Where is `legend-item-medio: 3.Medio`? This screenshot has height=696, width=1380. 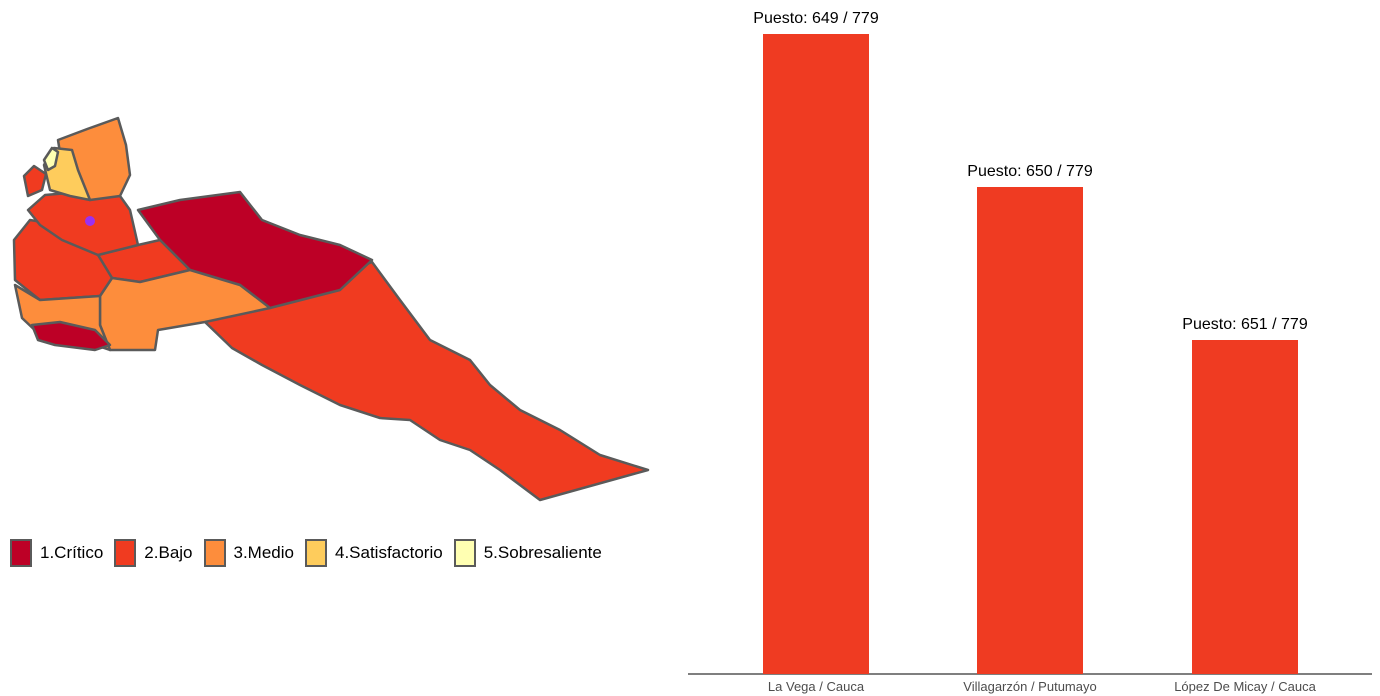
legend-item-medio: 3.Medio is located at coordinates (248, 553).